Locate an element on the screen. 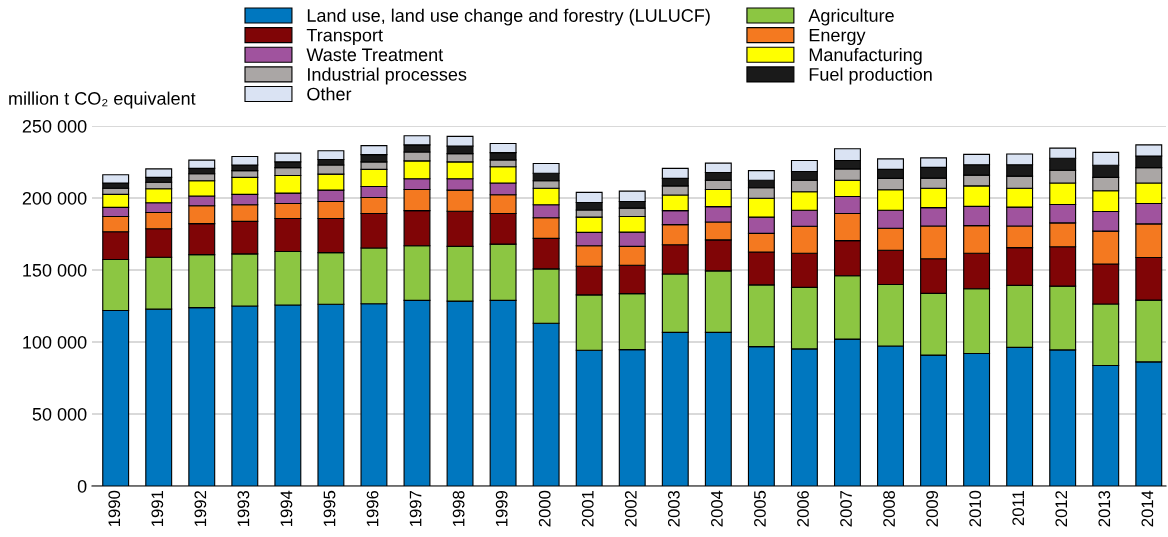 The width and height of the screenshot is (1168, 537). y-tick-label: 200 000 is located at coordinates (54, 198).